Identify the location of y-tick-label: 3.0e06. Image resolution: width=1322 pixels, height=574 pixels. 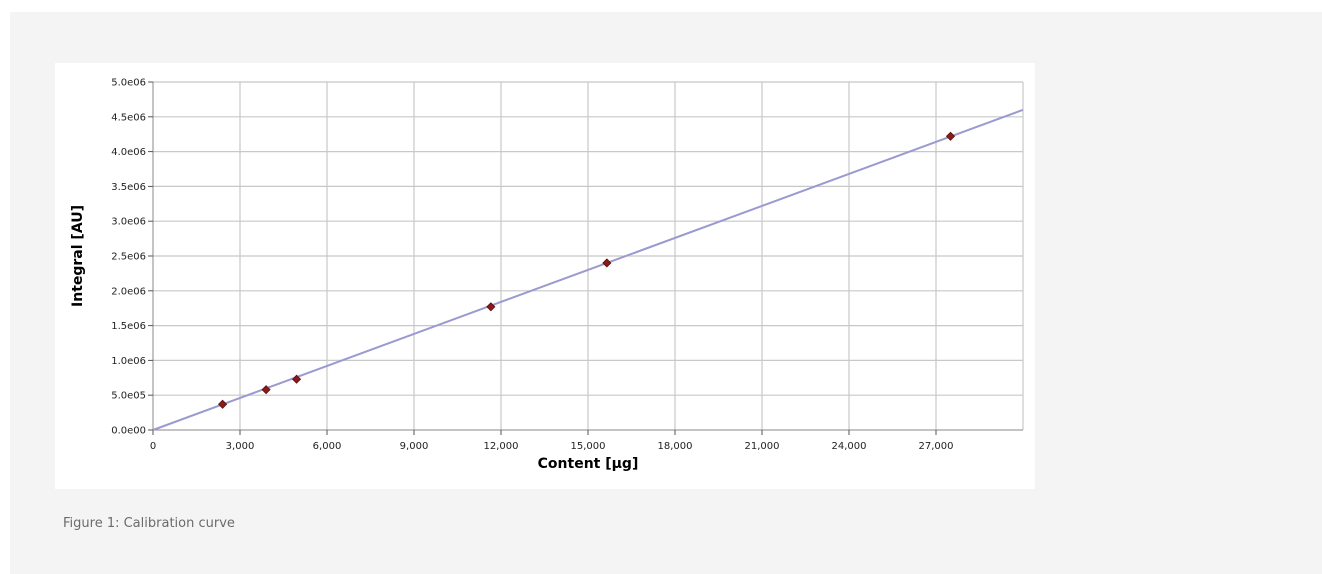
(128, 222).